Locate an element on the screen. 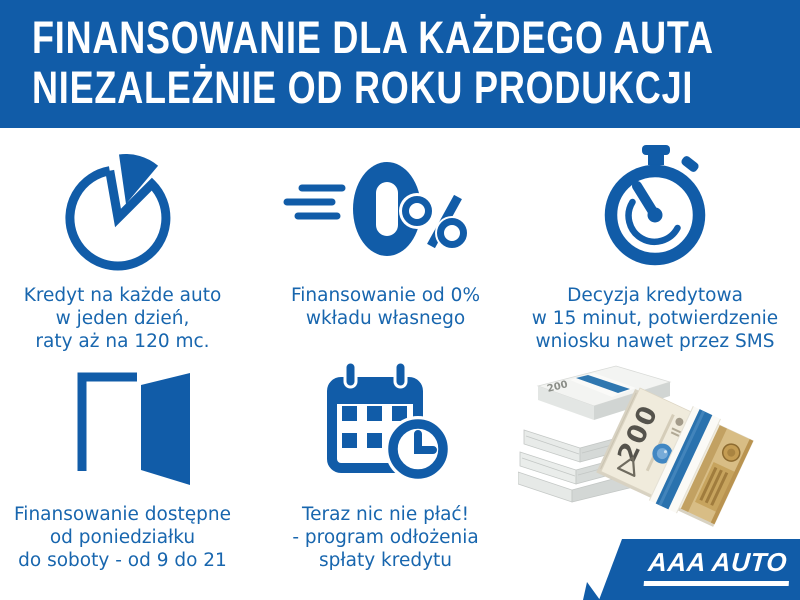 This screenshot has width=800, height=600. feature-caption-zero-percent: Finansowanie od 0% wkładu własnego is located at coordinates (385, 307).